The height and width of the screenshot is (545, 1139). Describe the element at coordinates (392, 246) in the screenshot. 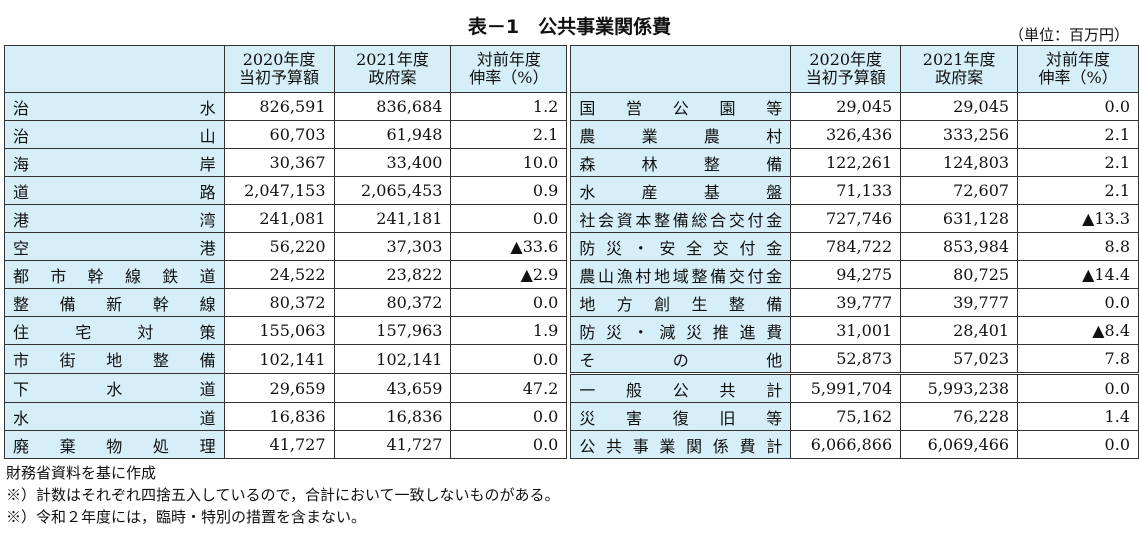

I see `value-2021-left: 37,303` at that location.